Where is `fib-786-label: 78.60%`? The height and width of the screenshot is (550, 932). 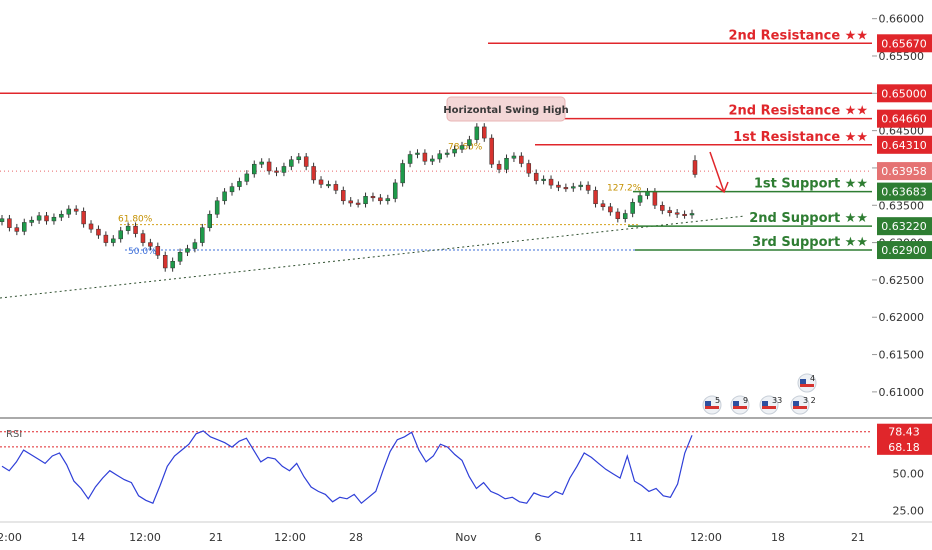 fib-786-label: 78.60% is located at coordinates (465, 147).